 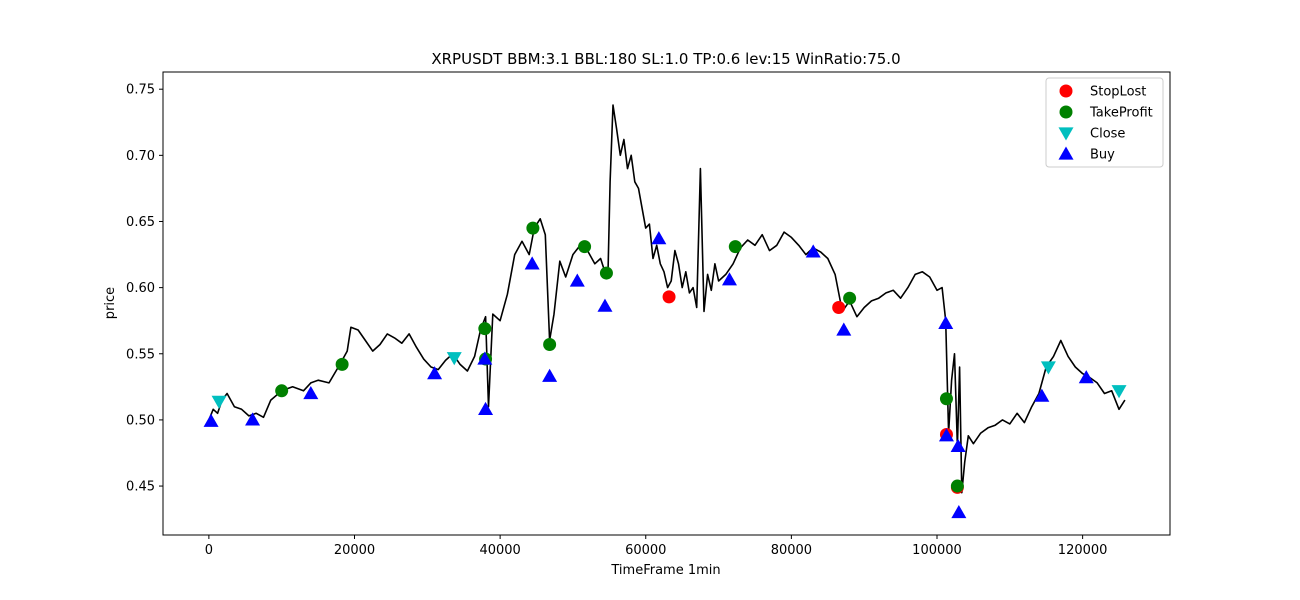 I want to click on legend-label: TakeProfit, so click(x=1121, y=113).